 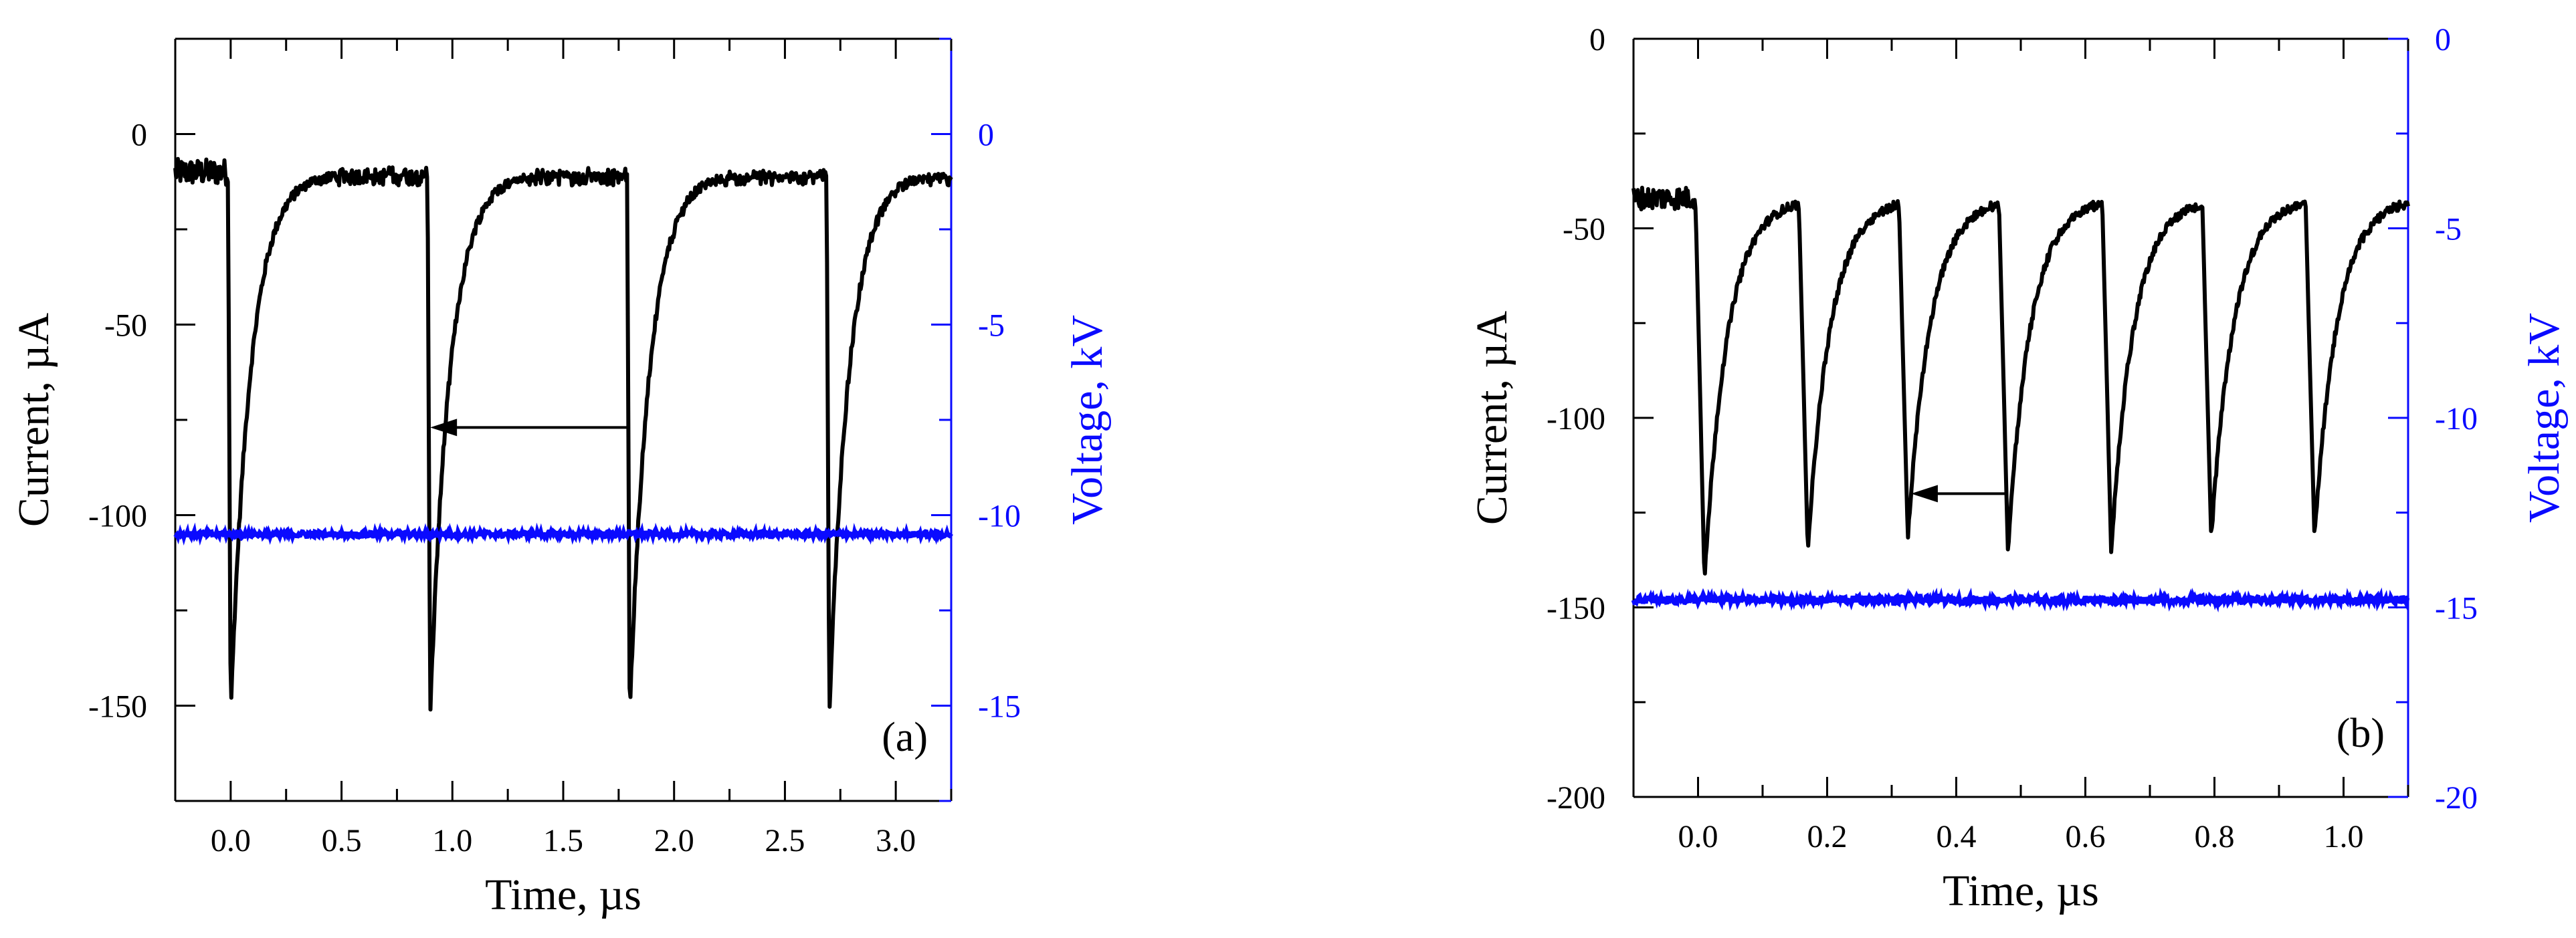 What do you see at coordinates (905, 737) in the screenshot?
I see `panel-label: (a)` at bounding box center [905, 737].